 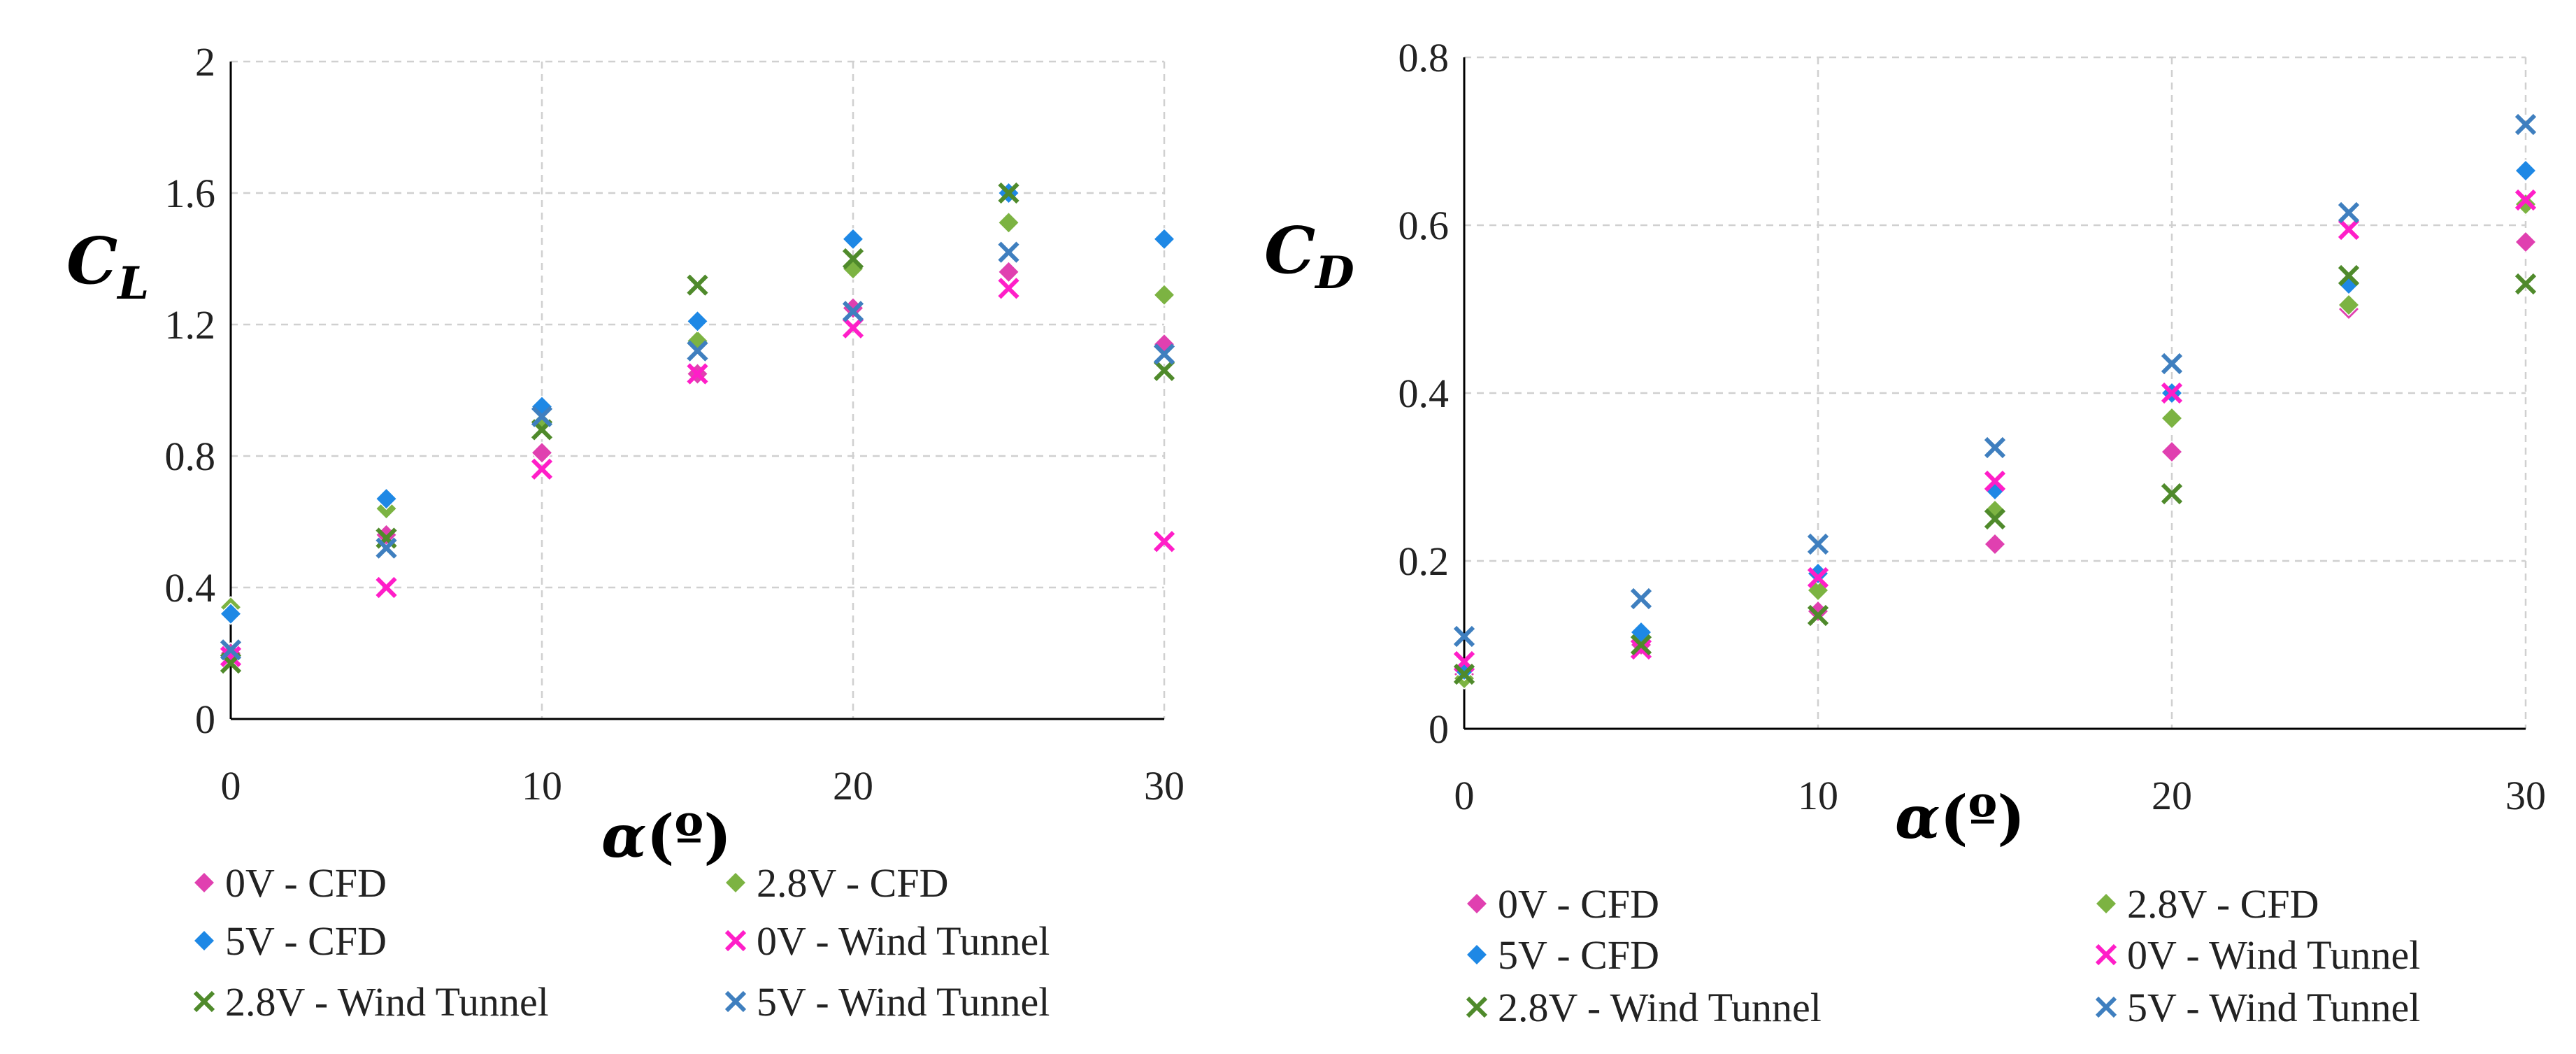 I want to click on y-axis-title: CL, so click(x=107, y=266).